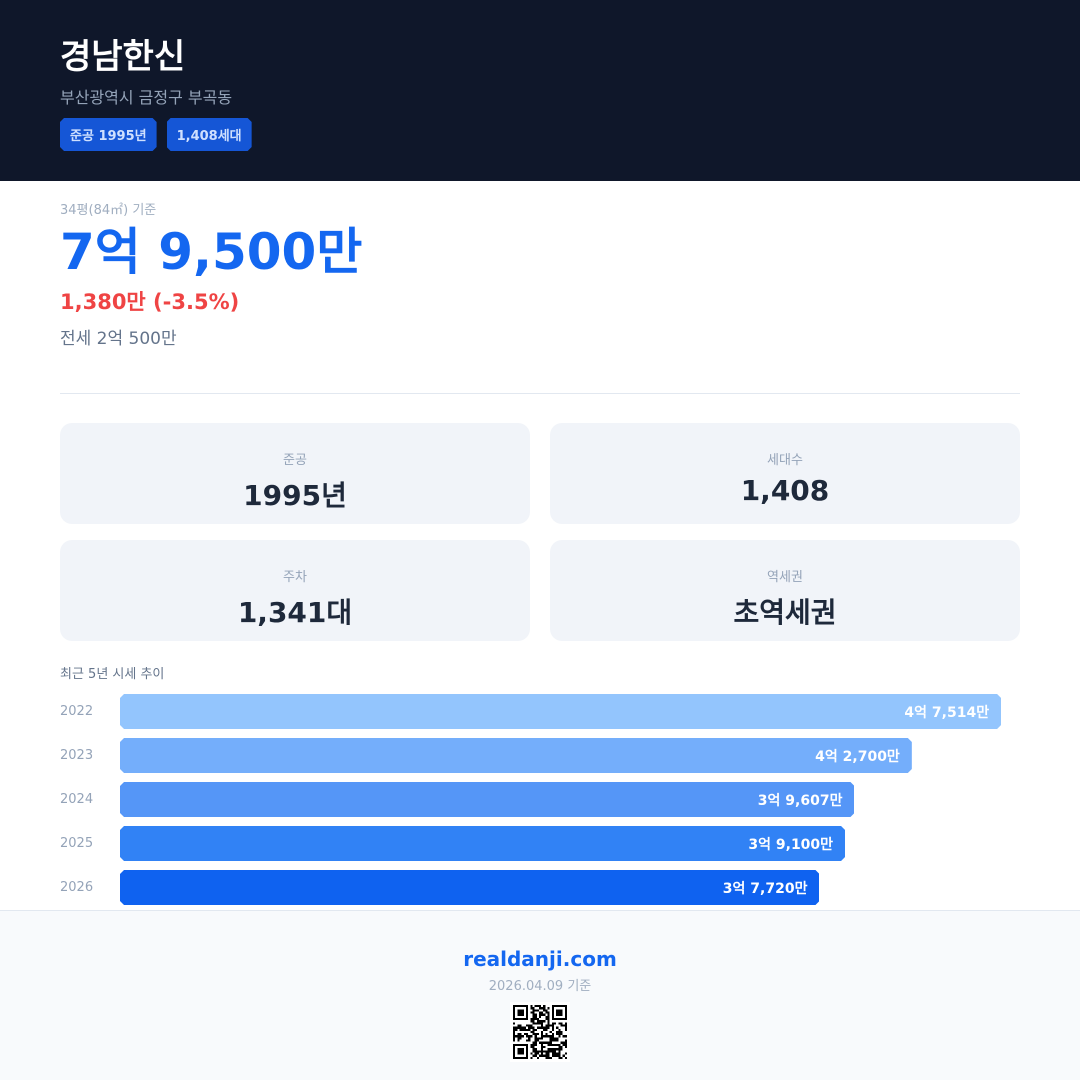 The height and width of the screenshot is (1080, 1080). What do you see at coordinates (482, 843) in the screenshot?
I see `trend-bar: 3억 9,100만` at bounding box center [482, 843].